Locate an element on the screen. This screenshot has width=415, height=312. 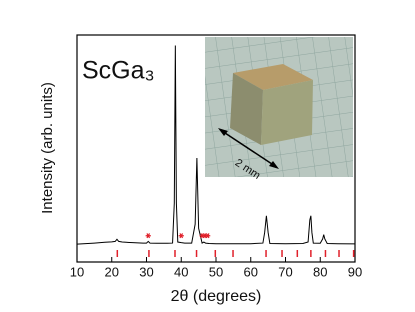
x-tick-label: 10 is located at coordinates (77, 271).